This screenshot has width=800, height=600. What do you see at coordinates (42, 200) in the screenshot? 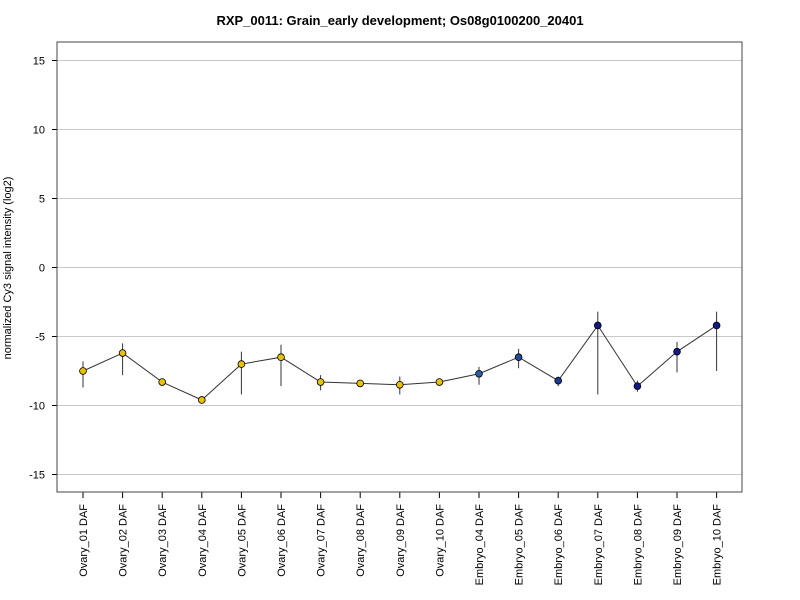
I see `y-tick-label: 5` at bounding box center [42, 200].